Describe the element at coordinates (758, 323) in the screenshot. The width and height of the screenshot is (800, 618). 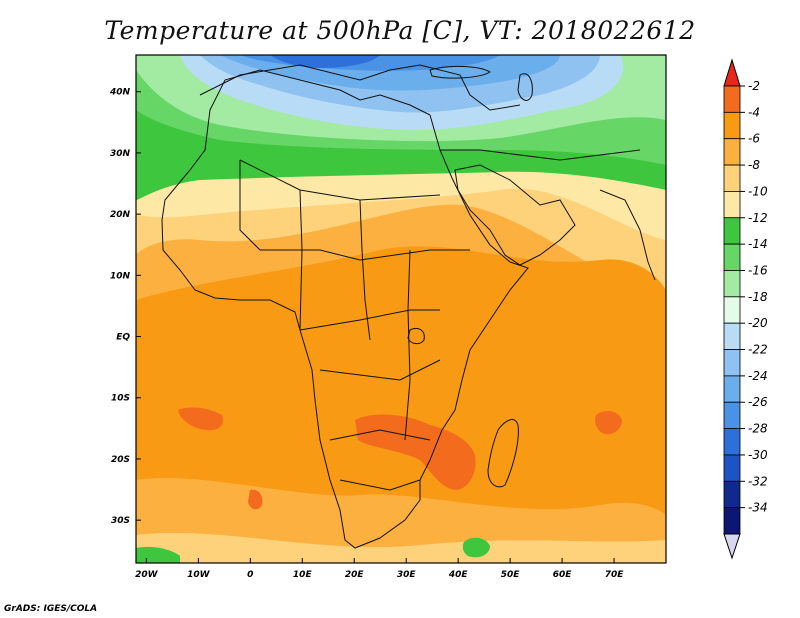
I see `colorbar-label-9: -20` at that location.